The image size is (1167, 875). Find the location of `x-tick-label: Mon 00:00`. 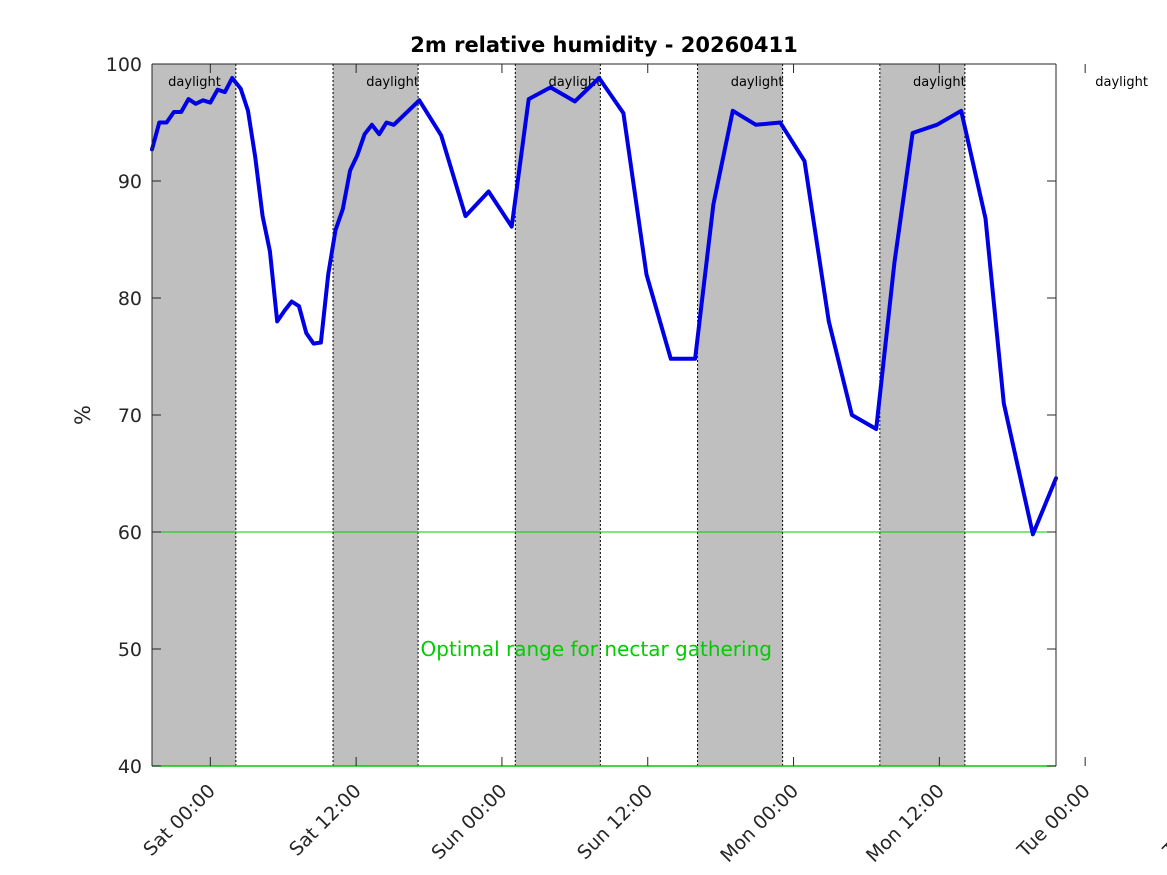

x-tick-label: Mon 00:00 is located at coordinates (759, 823).